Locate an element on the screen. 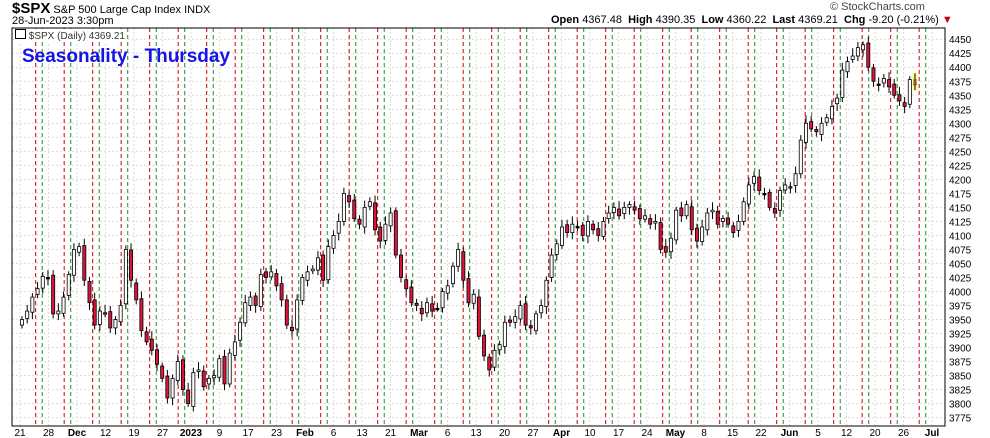 This screenshot has height=438, width=990. last-label: Last is located at coordinates (784, 20).